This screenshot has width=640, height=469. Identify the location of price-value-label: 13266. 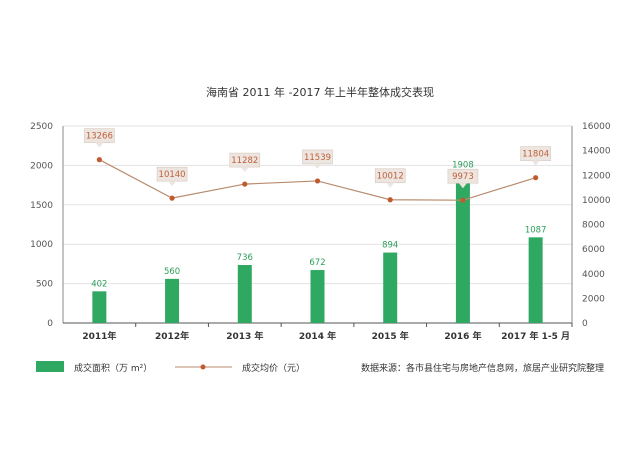
(99, 137).